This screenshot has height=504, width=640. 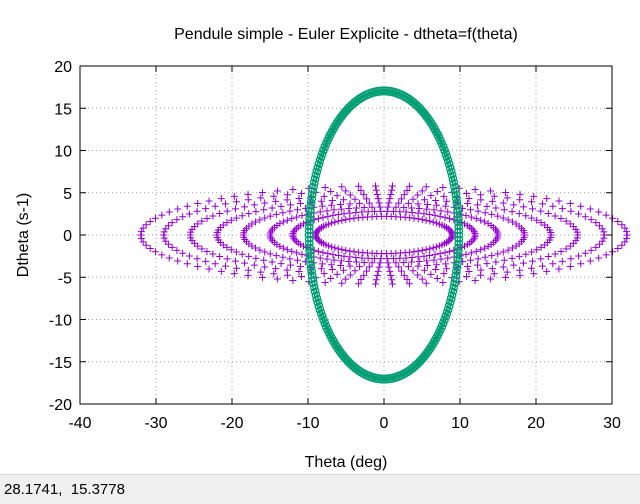 What do you see at coordinates (63, 109) in the screenshot?
I see `y-tick-label: 15` at bounding box center [63, 109].